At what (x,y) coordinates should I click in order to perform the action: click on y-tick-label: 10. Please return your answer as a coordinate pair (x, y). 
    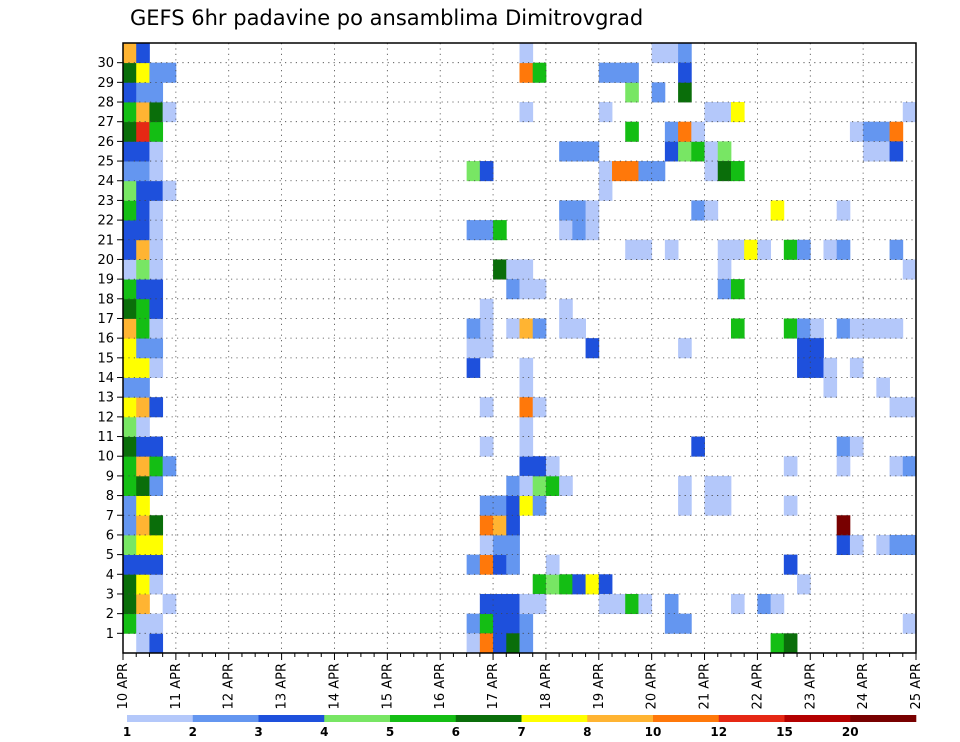
    Looking at the image, I should click on (105, 457).